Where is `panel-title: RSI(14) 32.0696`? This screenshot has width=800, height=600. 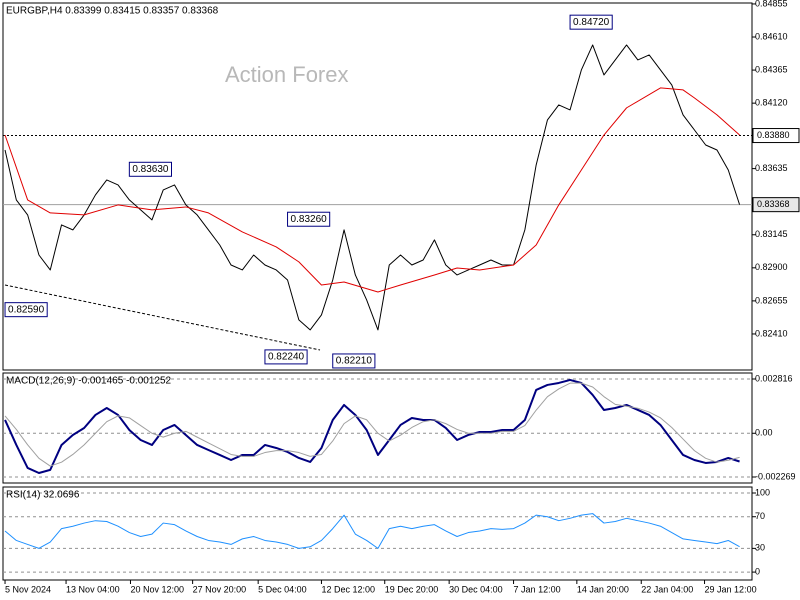 panel-title: RSI(14) 32.0696 is located at coordinates (43, 495).